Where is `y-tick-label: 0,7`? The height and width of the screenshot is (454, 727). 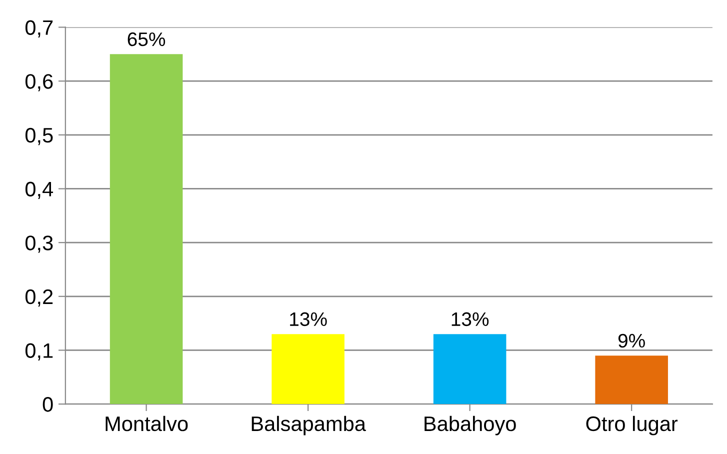 y-tick-label: 0,7 is located at coordinates (39, 29).